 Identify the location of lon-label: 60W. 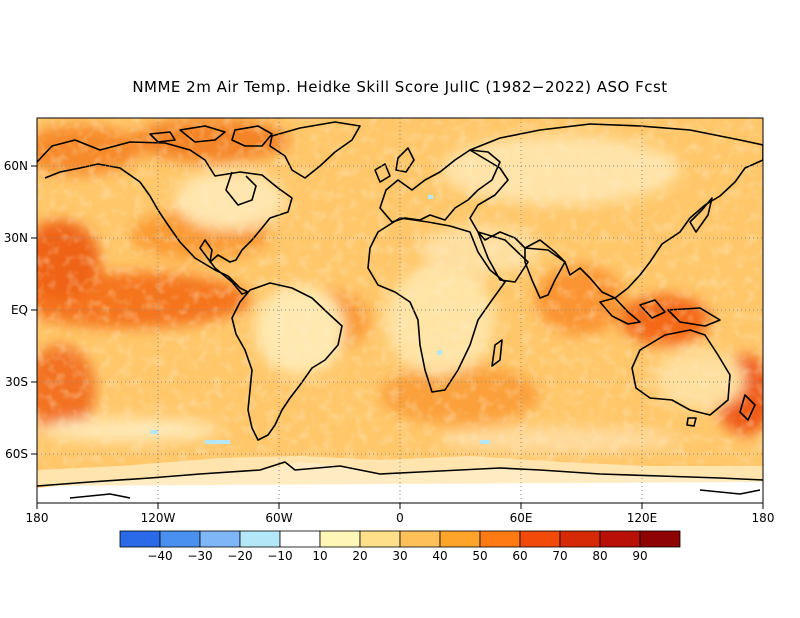
(278, 518).